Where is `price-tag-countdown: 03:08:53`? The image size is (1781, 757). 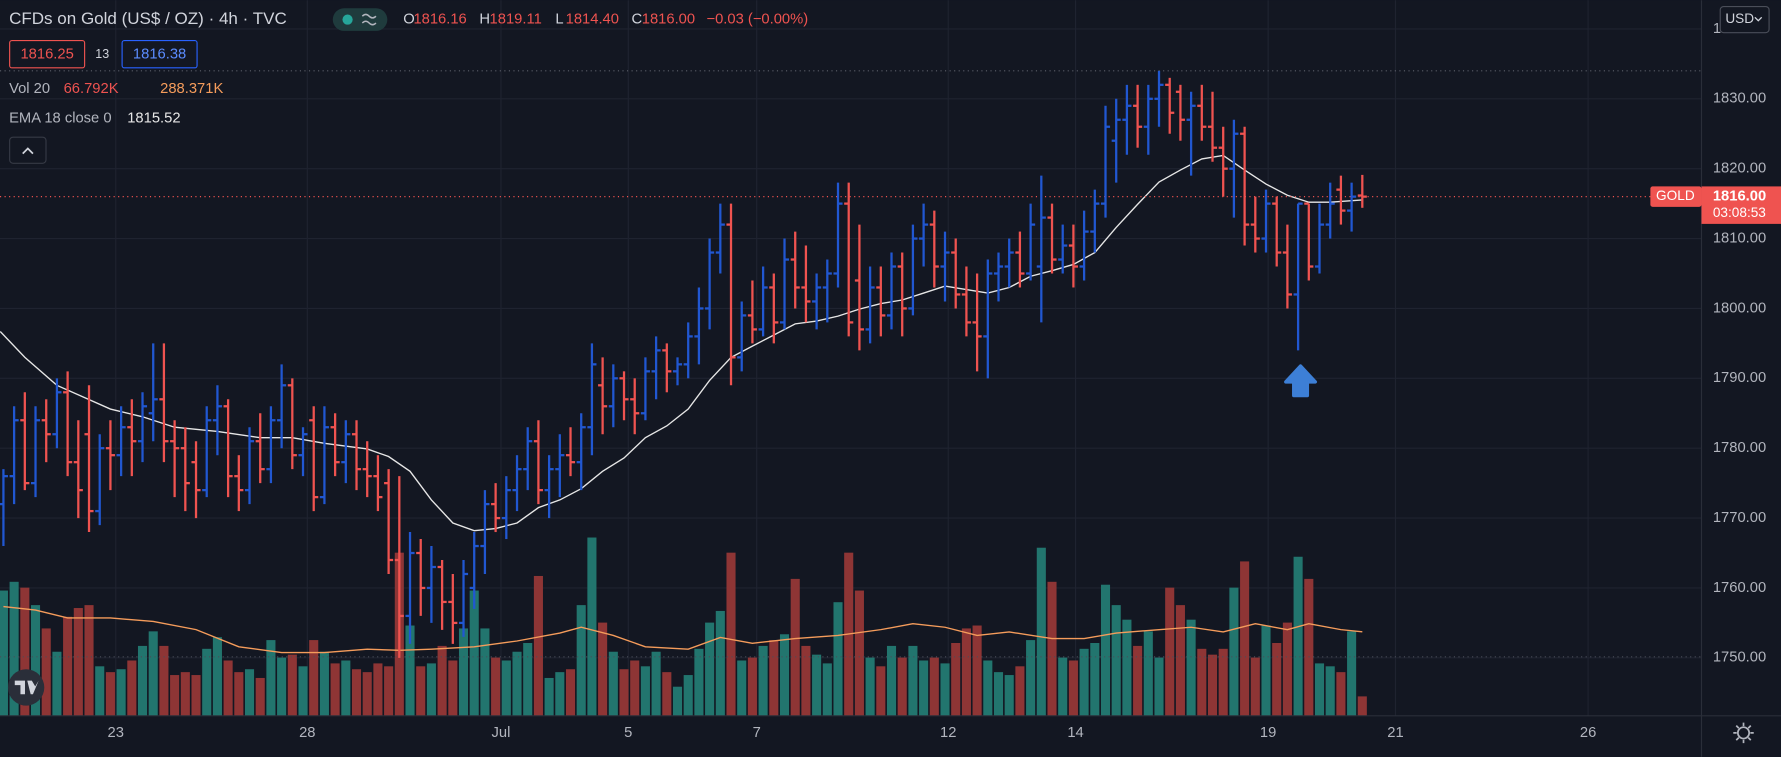 price-tag-countdown: 03:08:53 is located at coordinates (1739, 212).